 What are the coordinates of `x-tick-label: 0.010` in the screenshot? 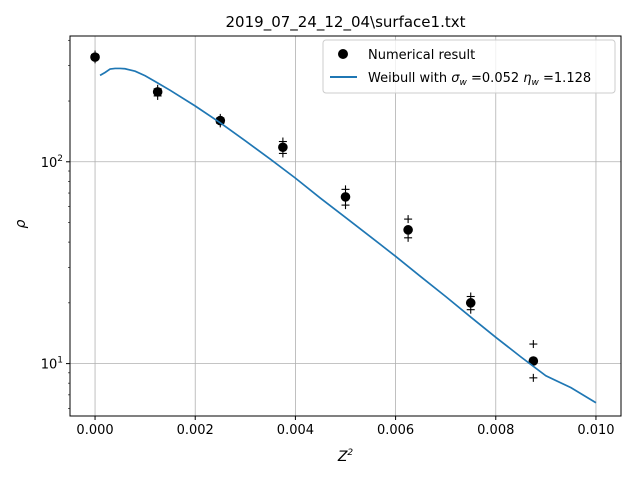 It's located at (595, 430).